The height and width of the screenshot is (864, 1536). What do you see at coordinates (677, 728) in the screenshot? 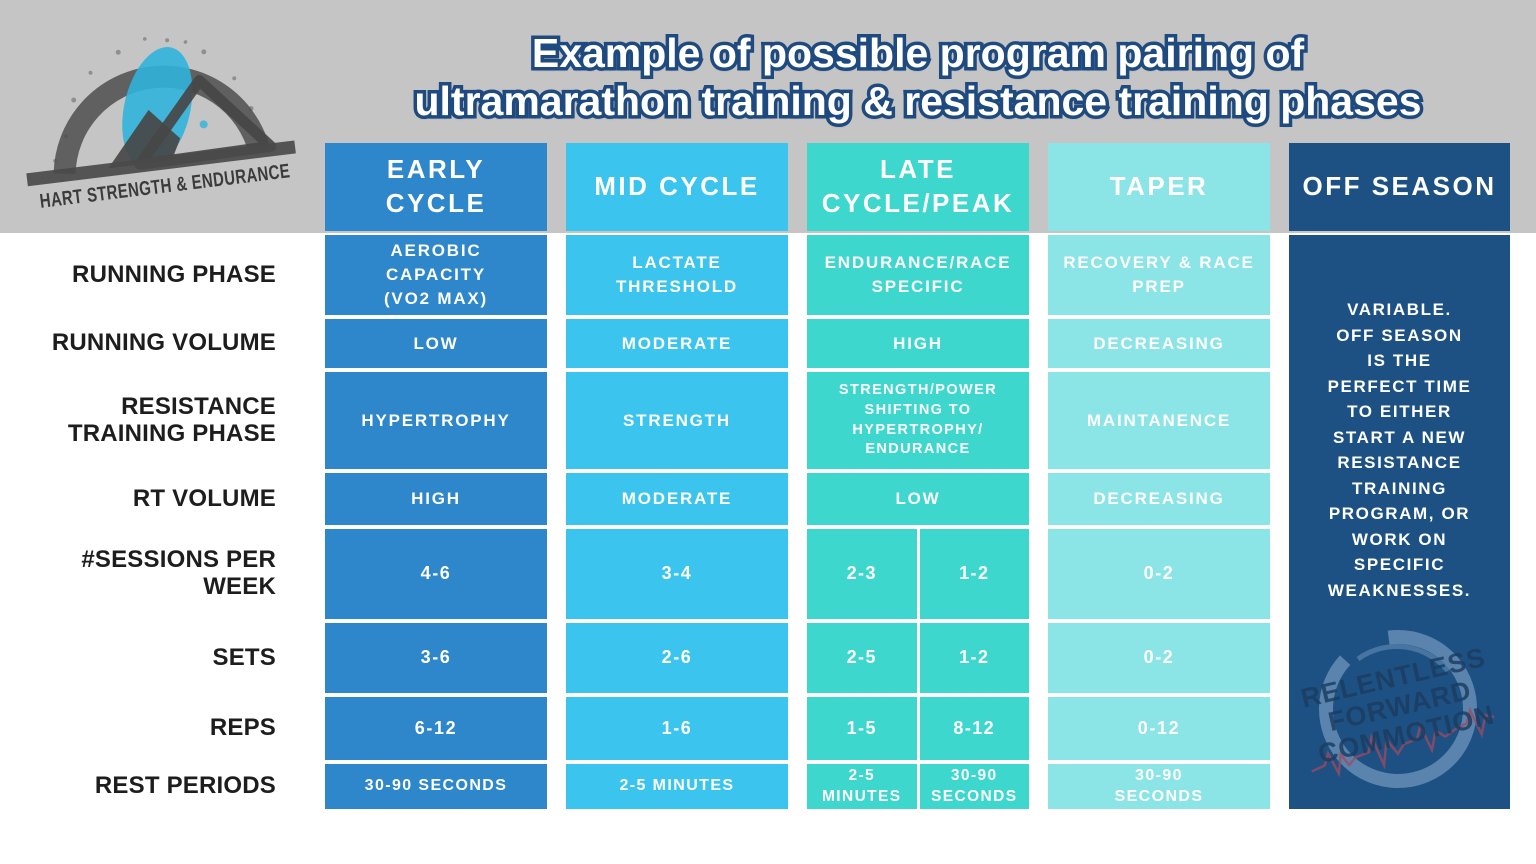
I see `cell-mid-reps: 1-6` at bounding box center [677, 728].